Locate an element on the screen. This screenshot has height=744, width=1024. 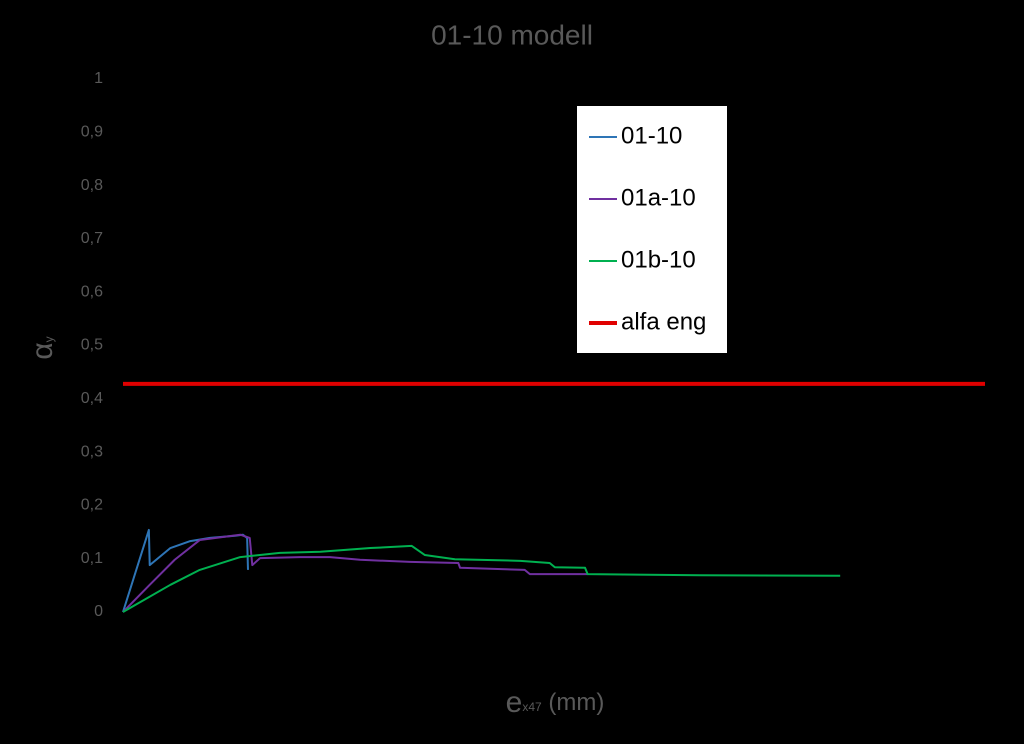
x-axis-title-main: e is located at coordinates (514, 702).